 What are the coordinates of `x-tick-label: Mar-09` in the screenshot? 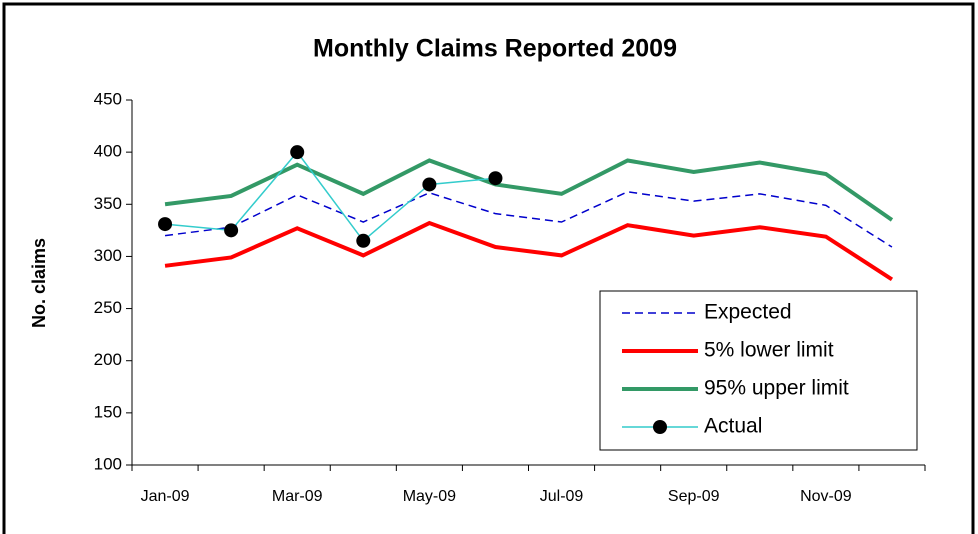 It's located at (297, 496).